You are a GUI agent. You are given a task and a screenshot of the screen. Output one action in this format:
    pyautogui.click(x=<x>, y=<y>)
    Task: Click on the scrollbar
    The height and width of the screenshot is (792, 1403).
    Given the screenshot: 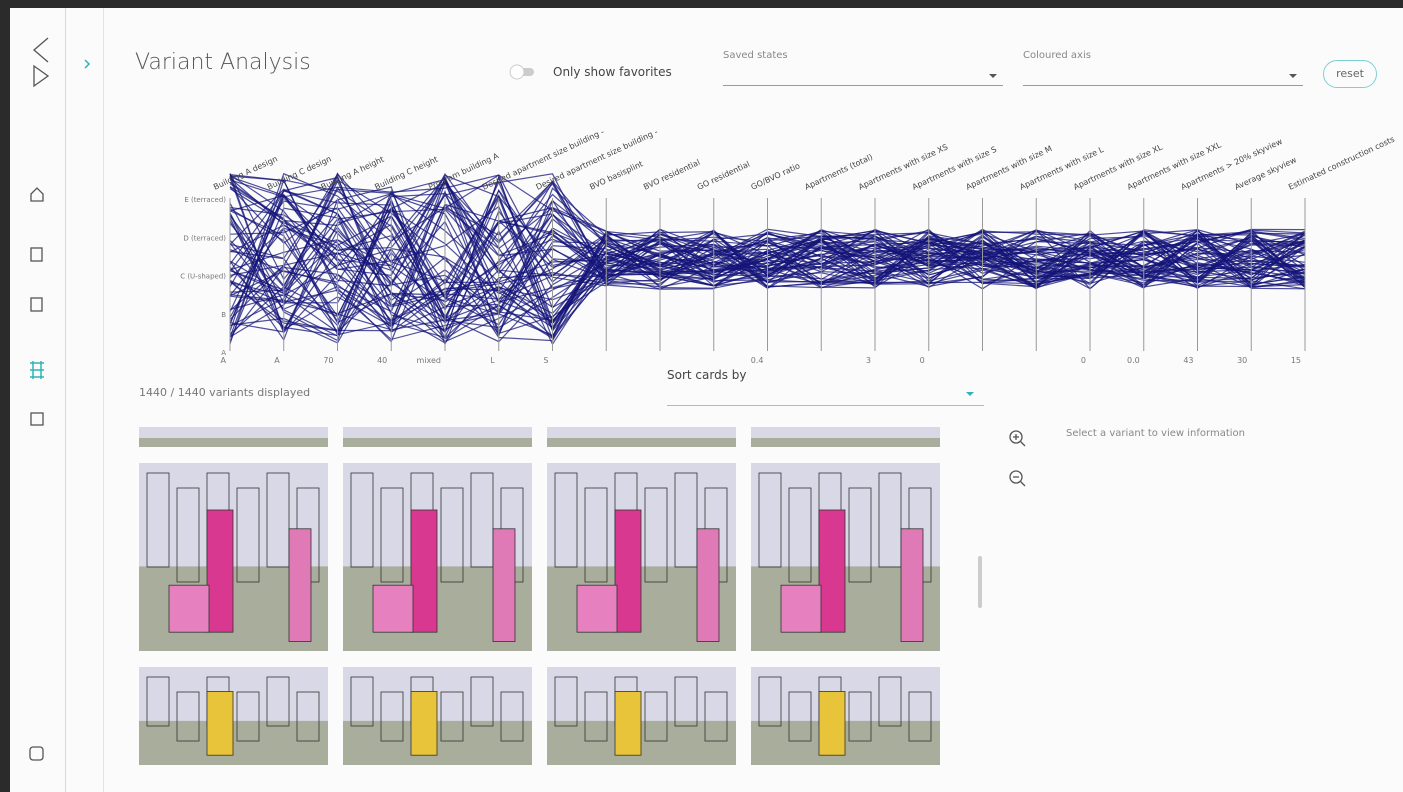 What is the action you would take?
    pyautogui.click(x=980, y=582)
    